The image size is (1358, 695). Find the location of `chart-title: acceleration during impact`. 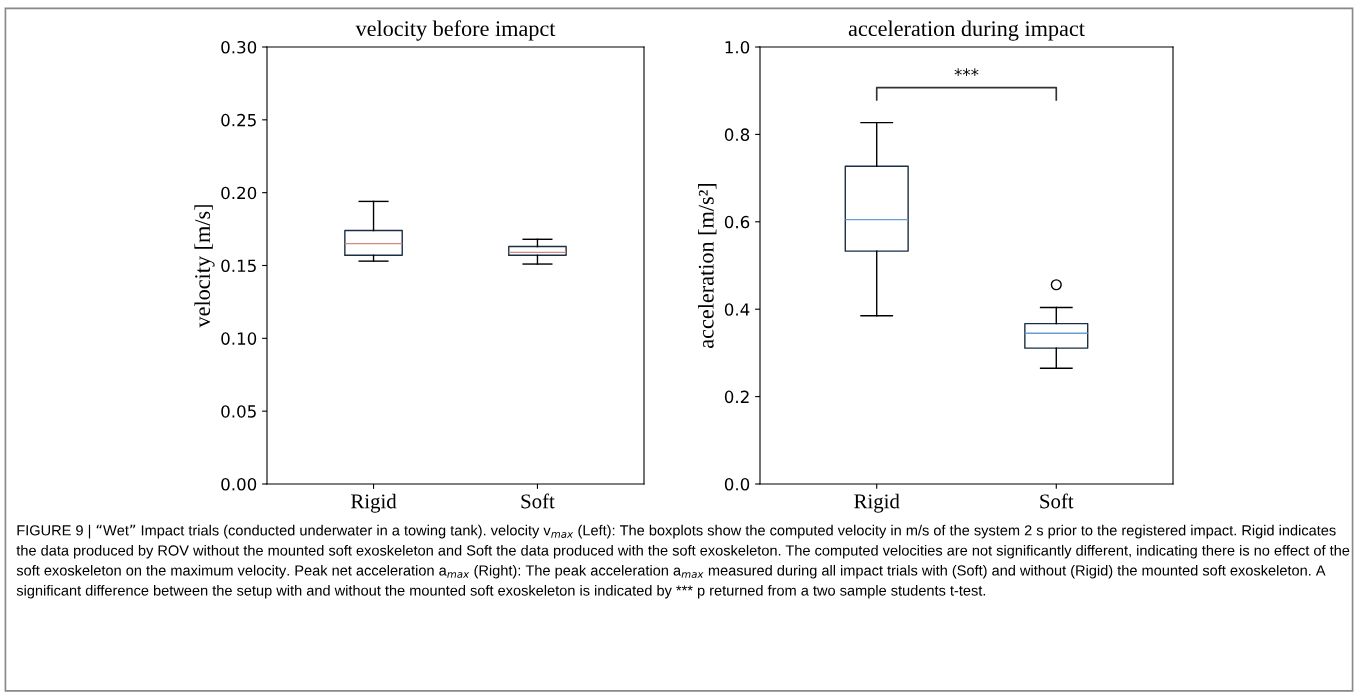

chart-title: acceleration during impact is located at coordinates (966, 30).